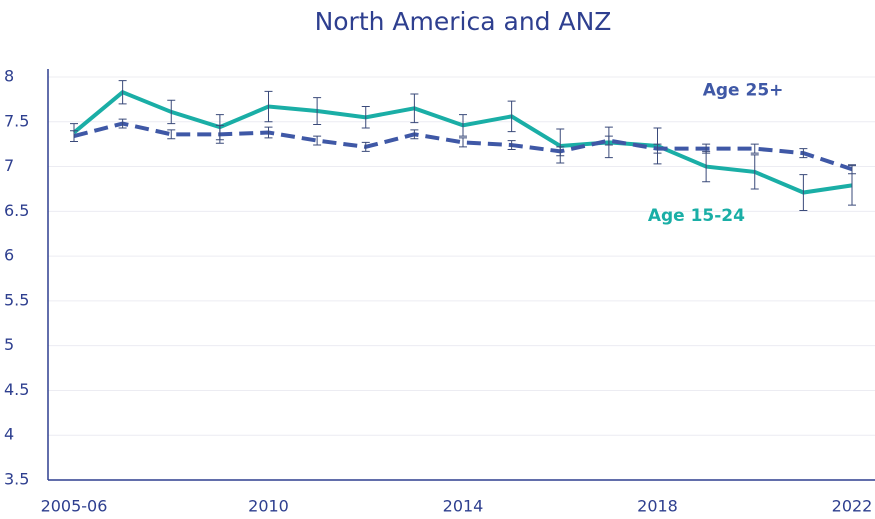 This screenshot has height=519, width=875. Describe the element at coordinates (16, 389) in the screenshot. I see `y-tick-label: 4.5` at that location.